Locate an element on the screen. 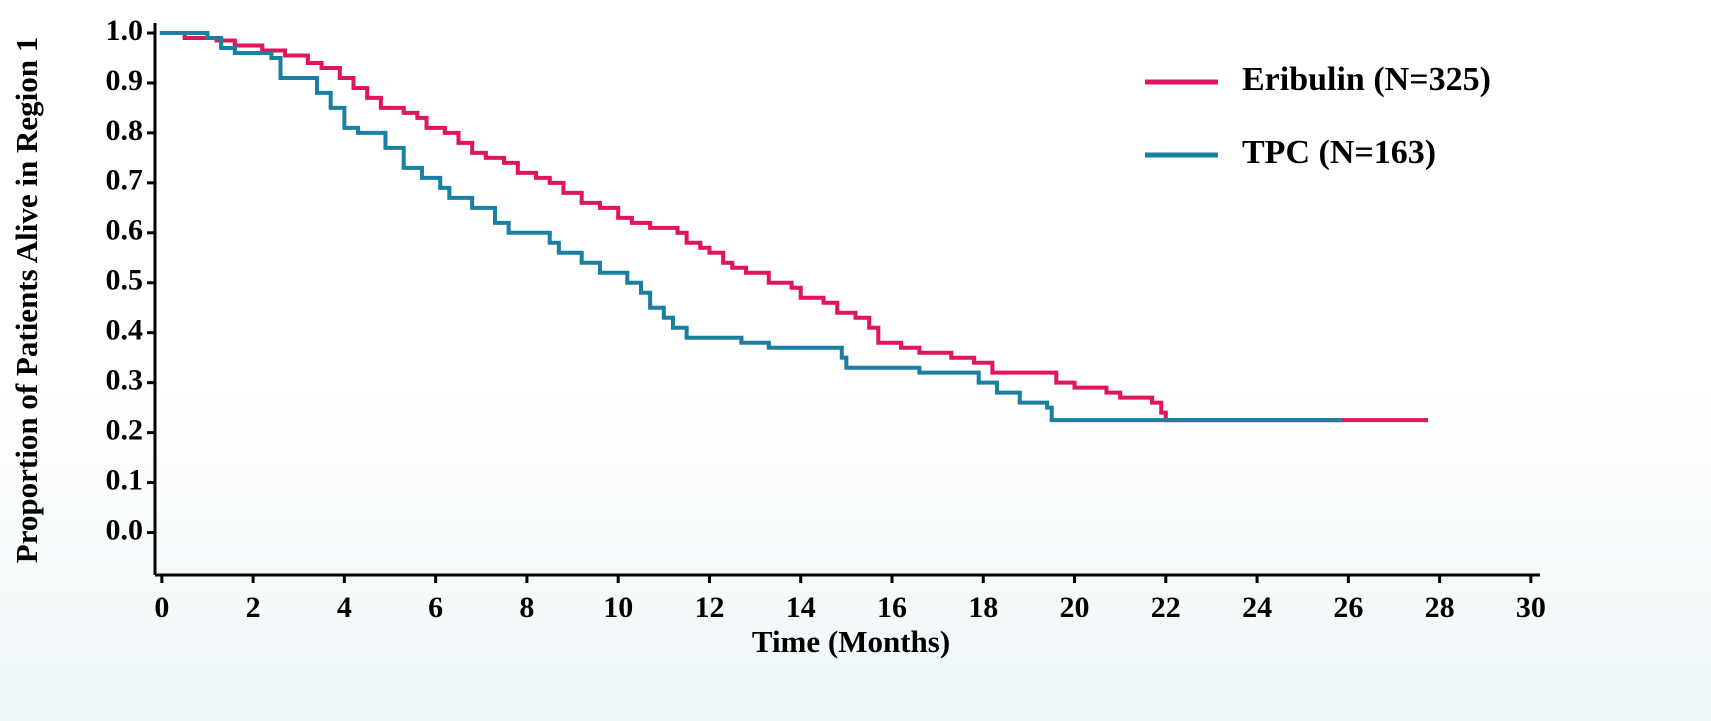 The image size is (1711, 721). x-tick-label: 26 is located at coordinates (1348, 607).